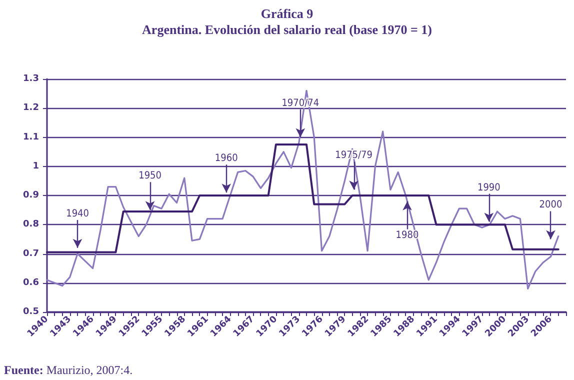  Describe the element at coordinates (31, 79) in the screenshot. I see `y-tick-label: 1.3` at that location.